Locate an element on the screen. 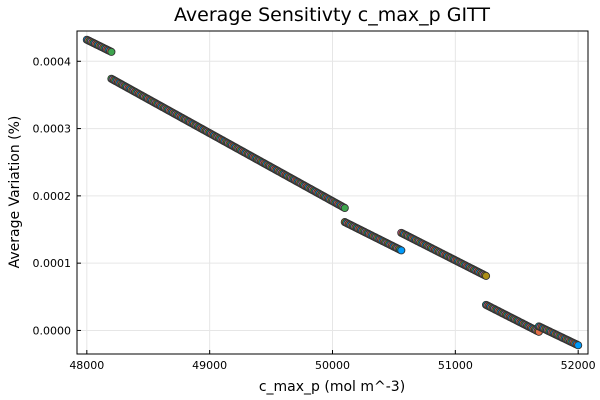  x-tick-label: 50000 is located at coordinates (332, 365).